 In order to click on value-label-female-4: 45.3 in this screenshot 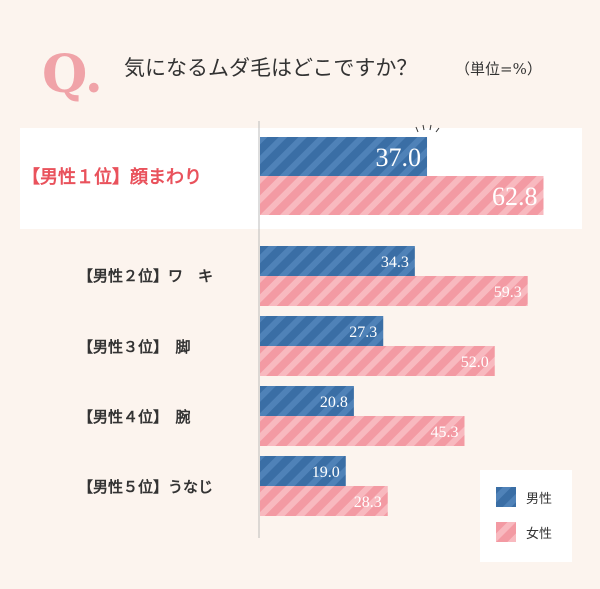, I will do `click(444, 432)`.